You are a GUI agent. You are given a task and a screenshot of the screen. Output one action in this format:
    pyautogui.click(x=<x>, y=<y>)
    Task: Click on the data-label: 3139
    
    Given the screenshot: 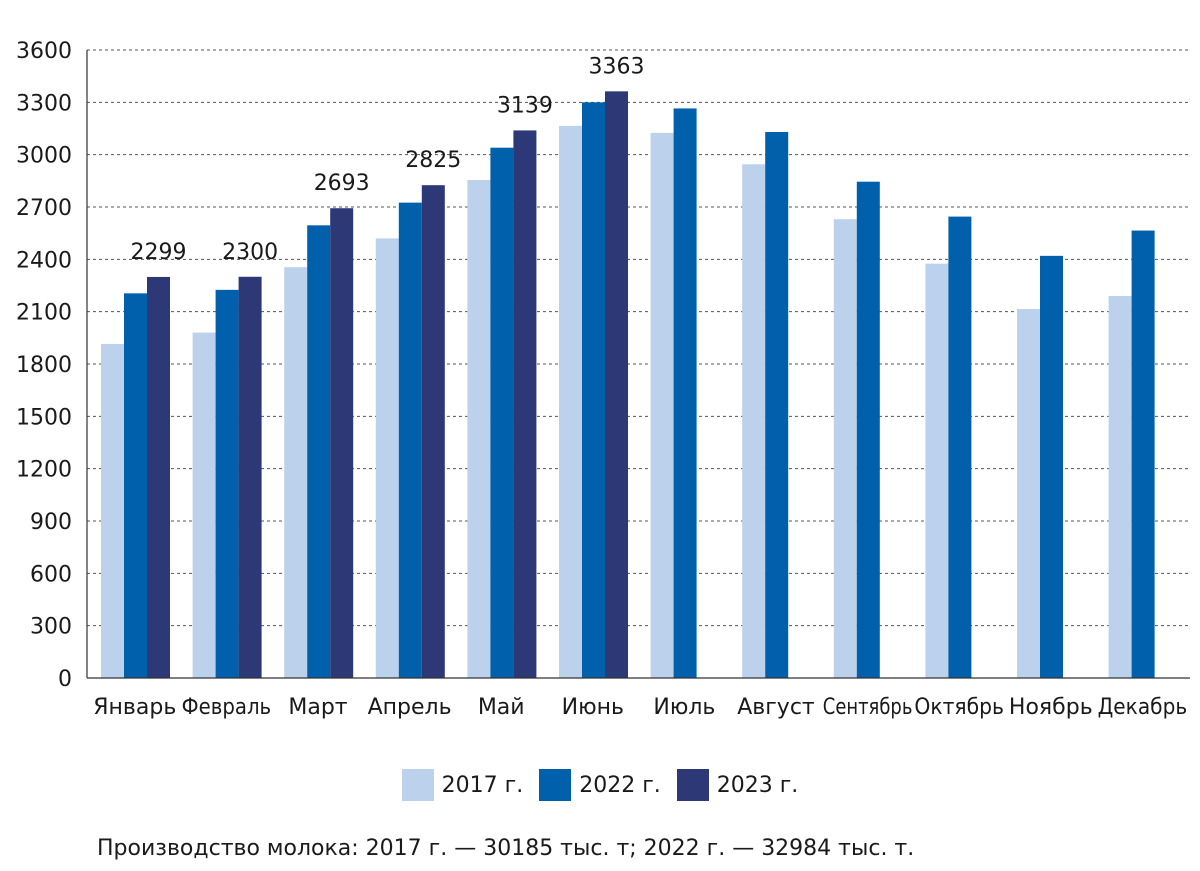 What is the action you would take?
    pyautogui.click(x=525, y=105)
    